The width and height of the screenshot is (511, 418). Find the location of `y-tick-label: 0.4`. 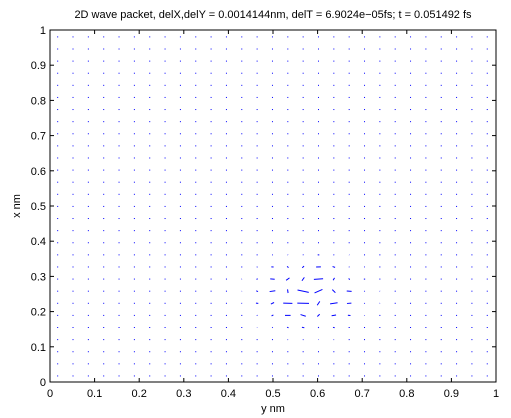

y-tick-label: 0.4 is located at coordinates (38, 242).